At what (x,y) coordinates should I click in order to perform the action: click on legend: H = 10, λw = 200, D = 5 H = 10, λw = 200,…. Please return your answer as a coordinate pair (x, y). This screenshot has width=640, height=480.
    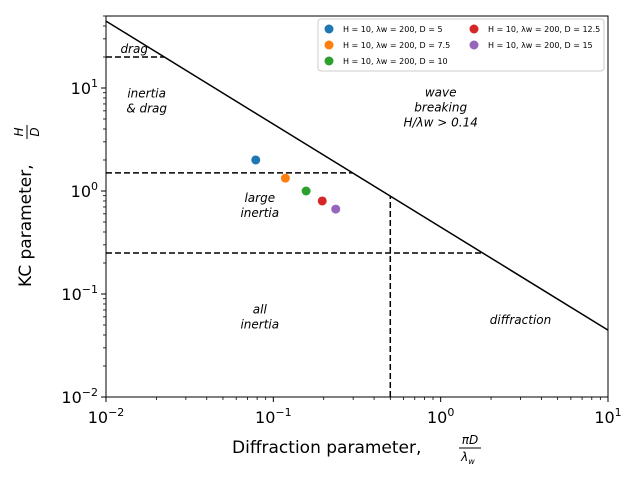
    Looking at the image, I should click on (461, 45).